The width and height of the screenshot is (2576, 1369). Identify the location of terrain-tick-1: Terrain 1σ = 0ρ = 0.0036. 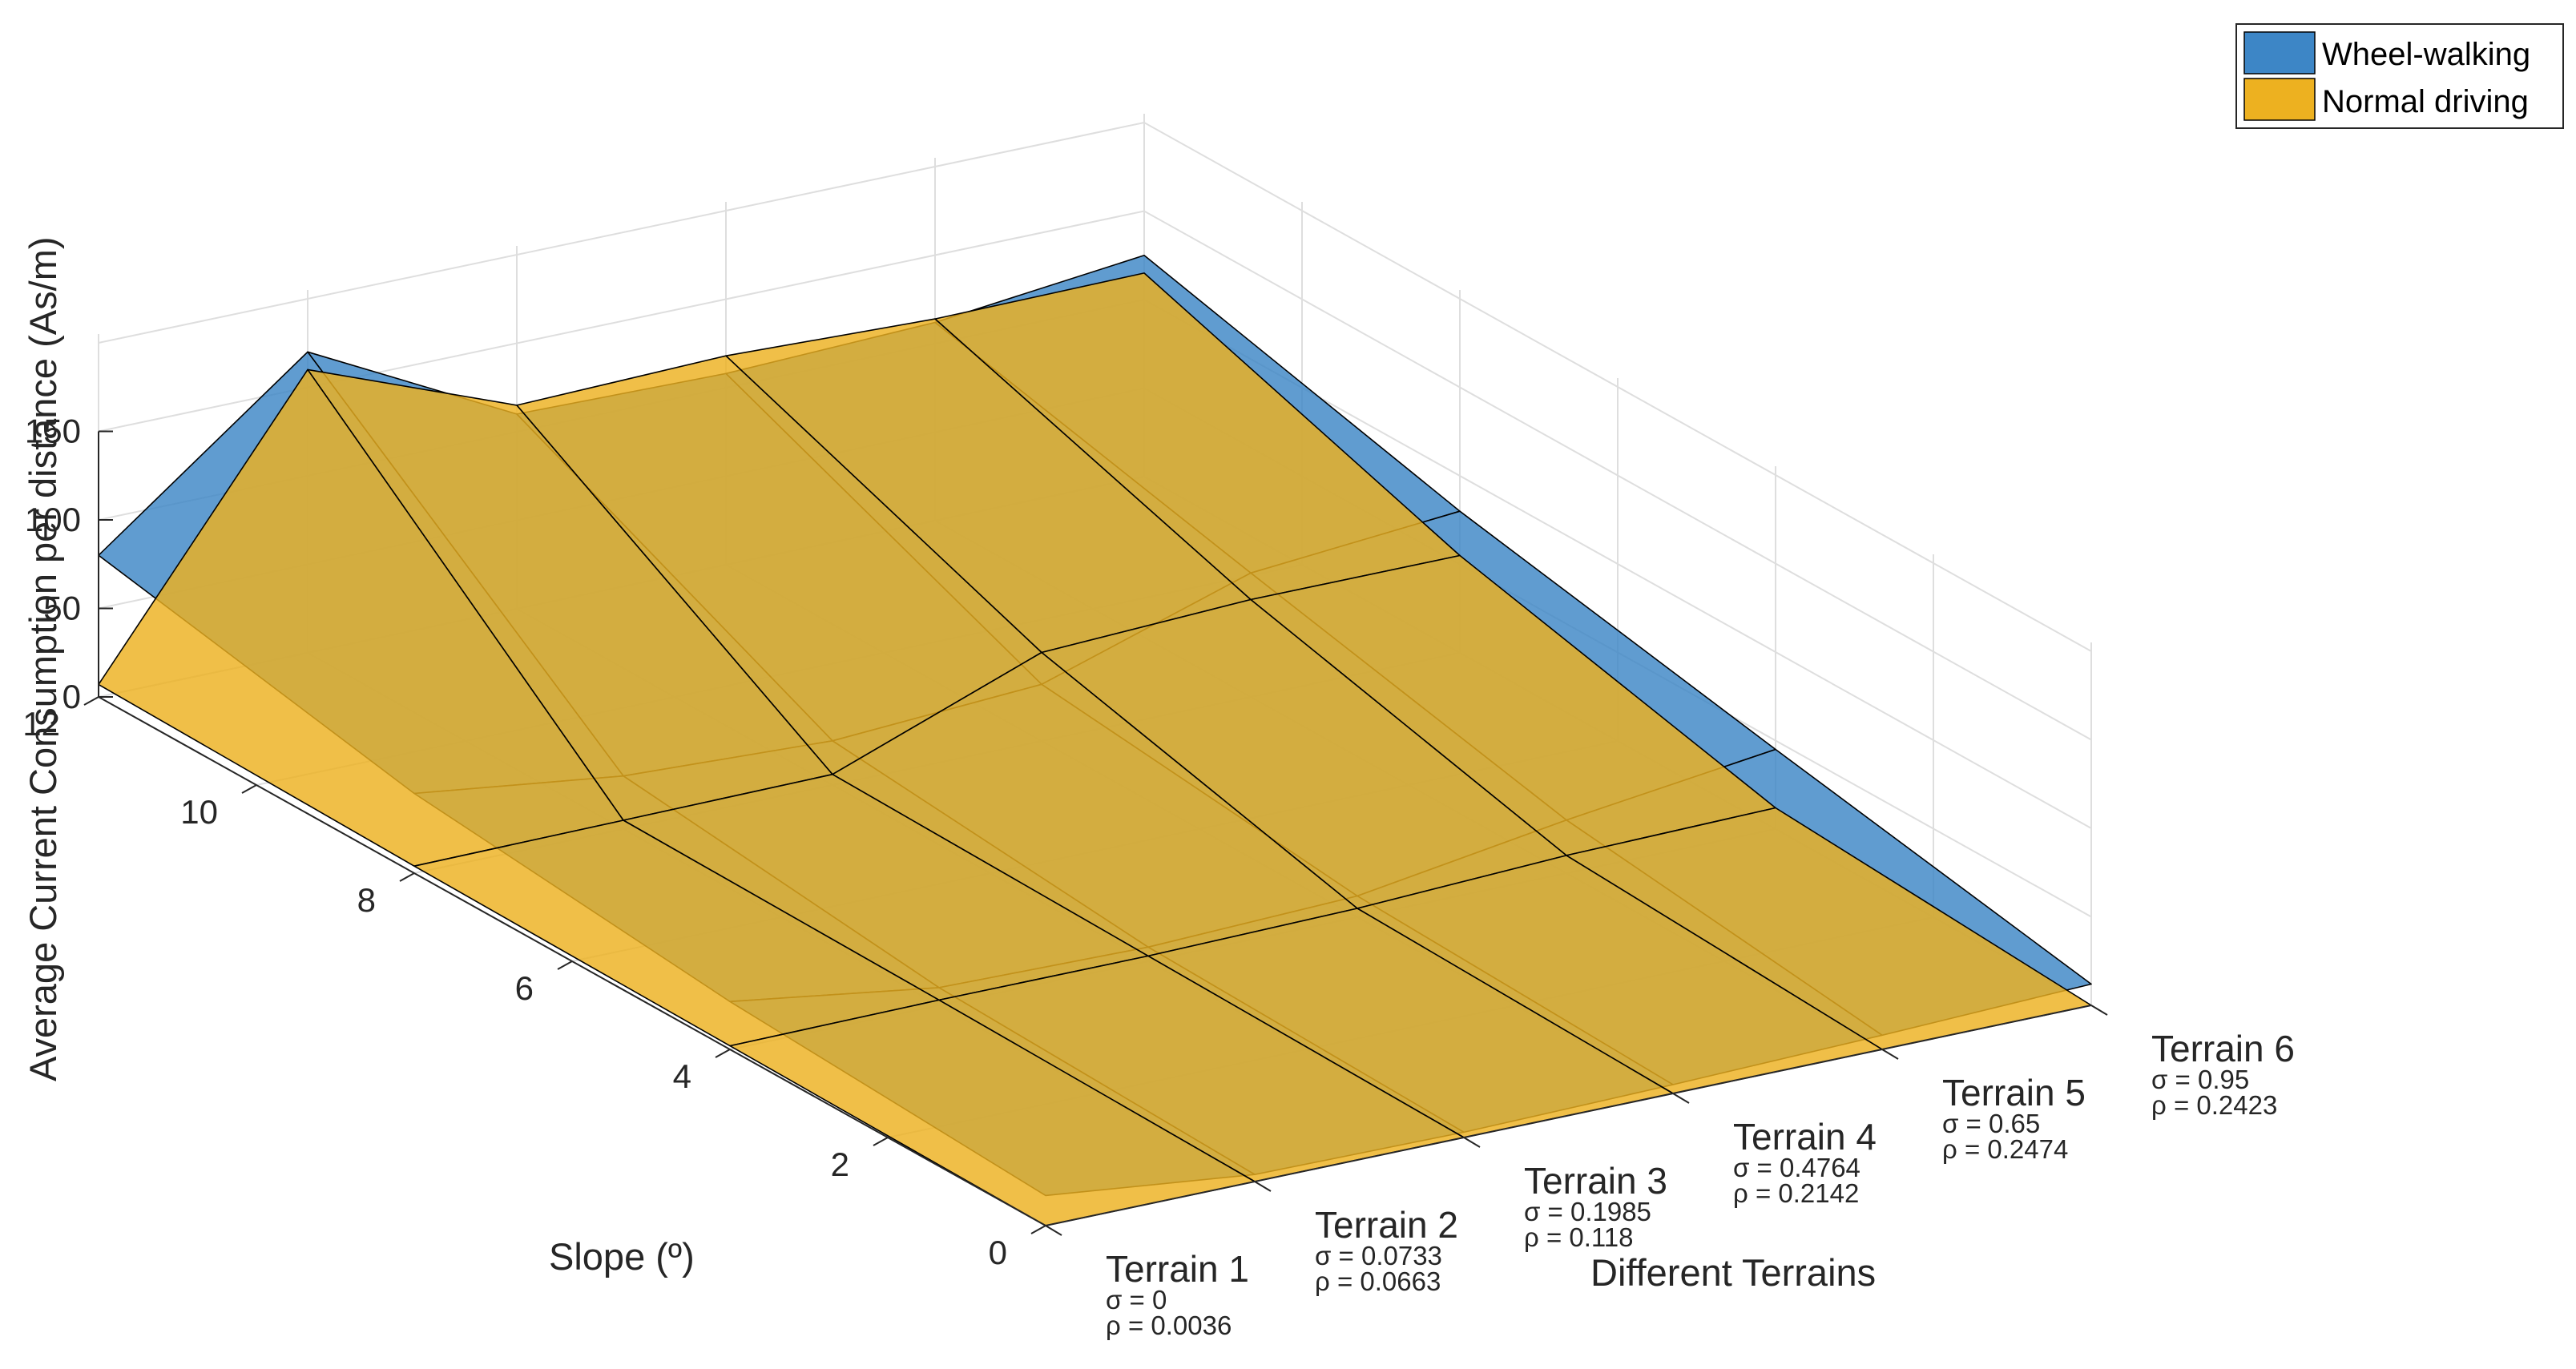
(1177, 1294).